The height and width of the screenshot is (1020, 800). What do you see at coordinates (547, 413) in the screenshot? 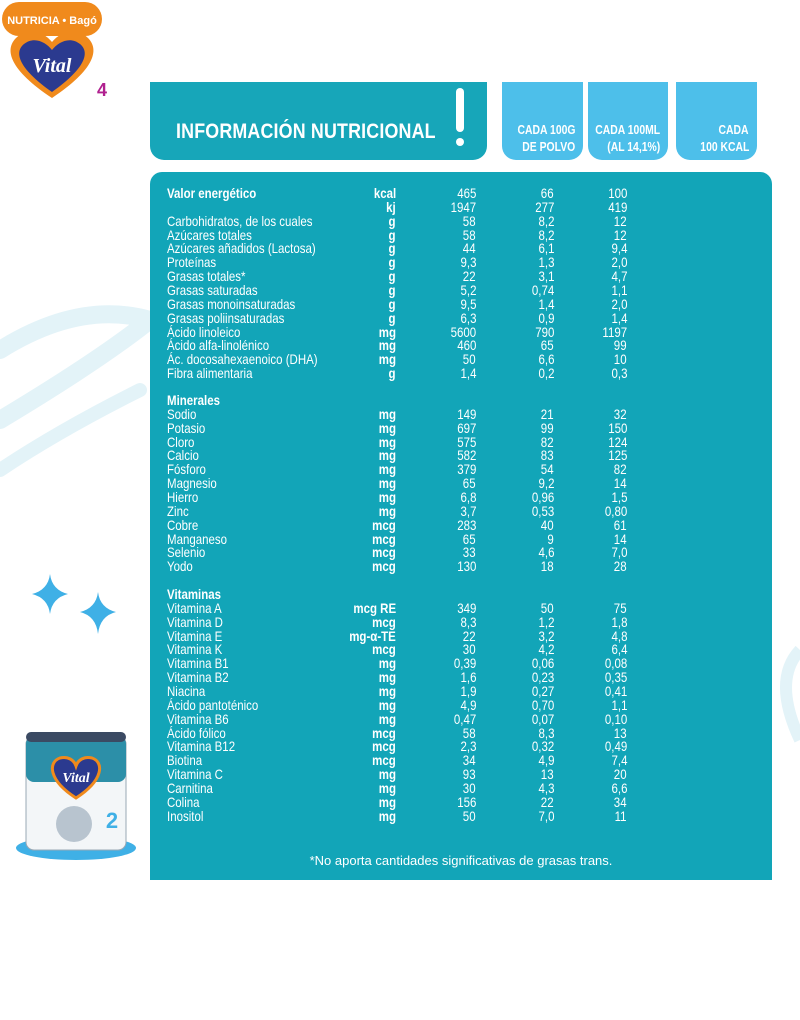
I see `value-per-100ml: 21` at bounding box center [547, 413].